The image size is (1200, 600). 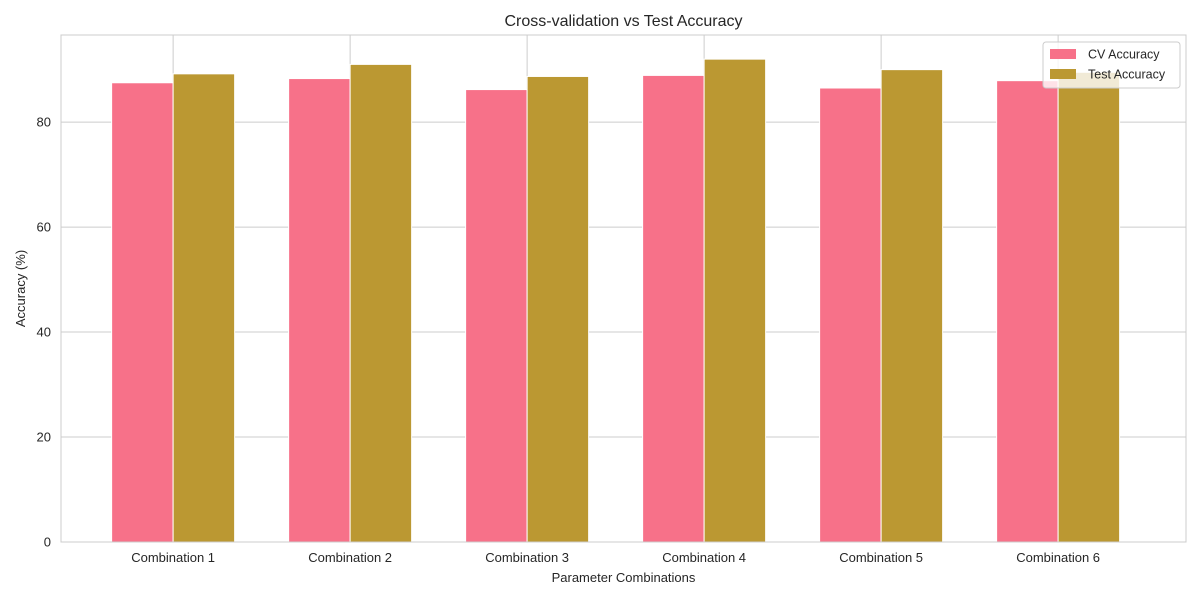 What do you see at coordinates (1127, 75) in the screenshot?
I see `legend-label: Test Accuracy` at bounding box center [1127, 75].